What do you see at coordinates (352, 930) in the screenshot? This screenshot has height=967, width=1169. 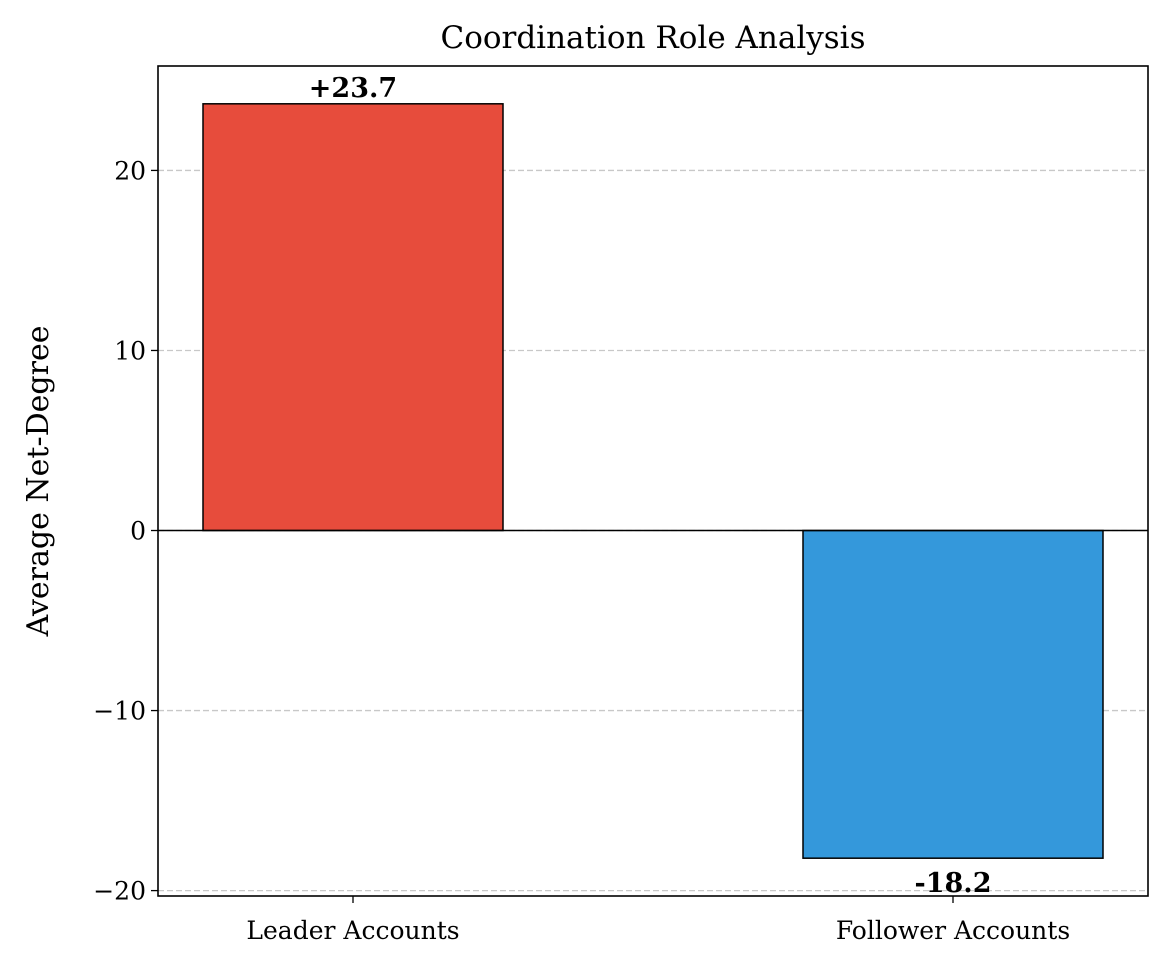 I see `x-tick-label: Leader Accounts` at bounding box center [352, 930].